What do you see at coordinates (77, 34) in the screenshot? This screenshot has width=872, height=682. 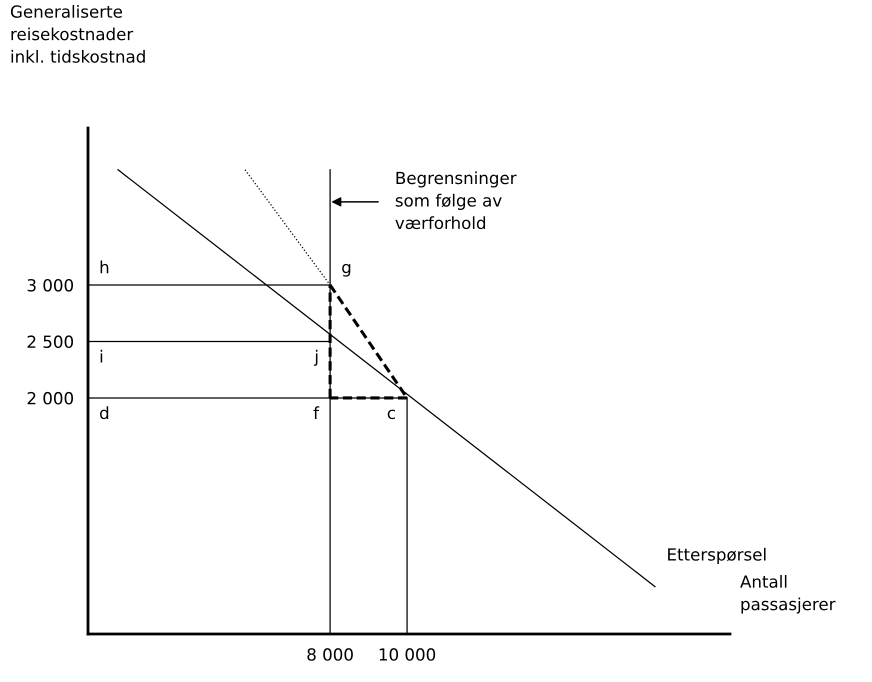 I see `y-axis-title: Generaliserte reisekostnader inkl. tidskostnad` at bounding box center [77, 34].